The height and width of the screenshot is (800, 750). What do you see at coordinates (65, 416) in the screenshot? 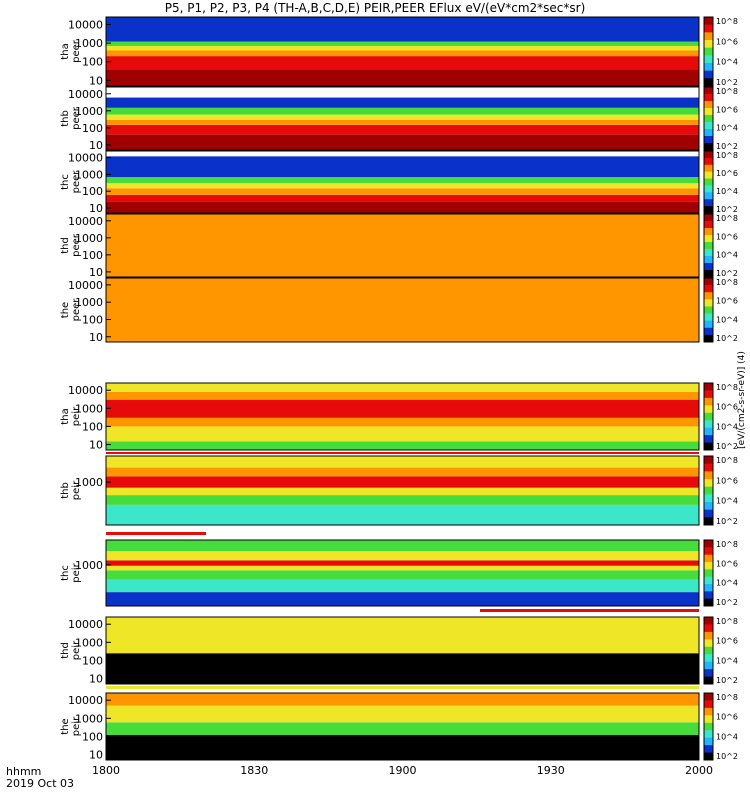
I see `tha-peir-ylabel-0: tha` at bounding box center [65, 416].